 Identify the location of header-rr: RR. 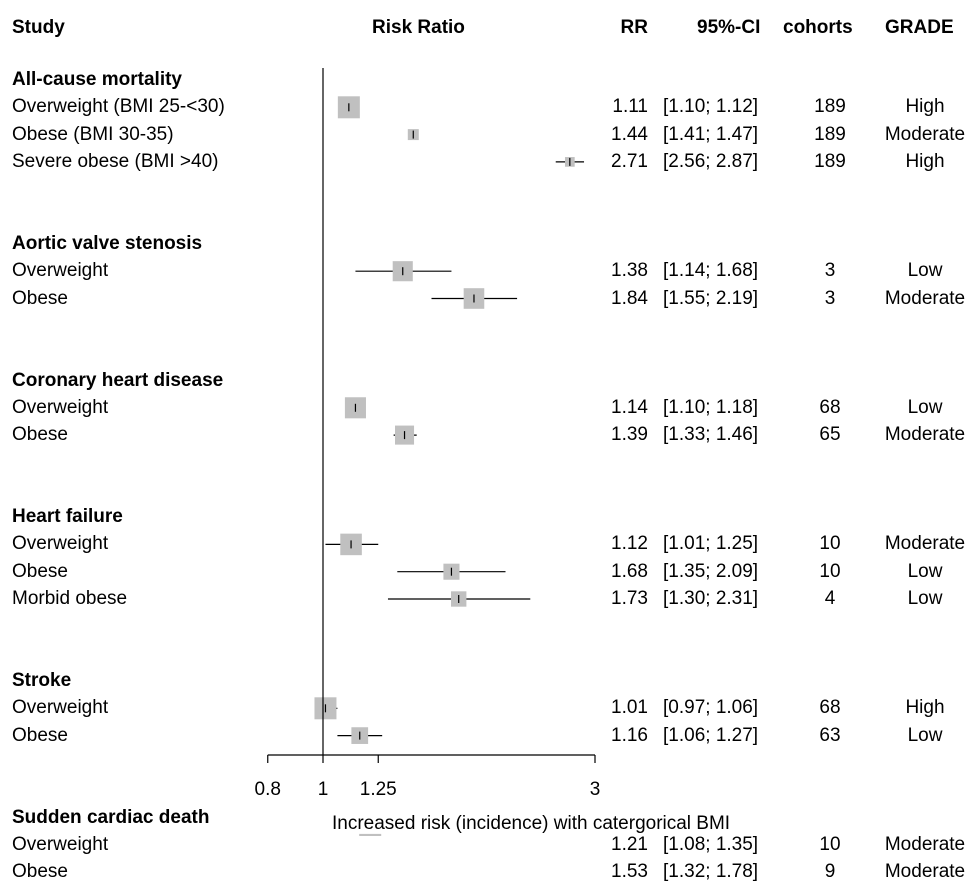
(634, 27).